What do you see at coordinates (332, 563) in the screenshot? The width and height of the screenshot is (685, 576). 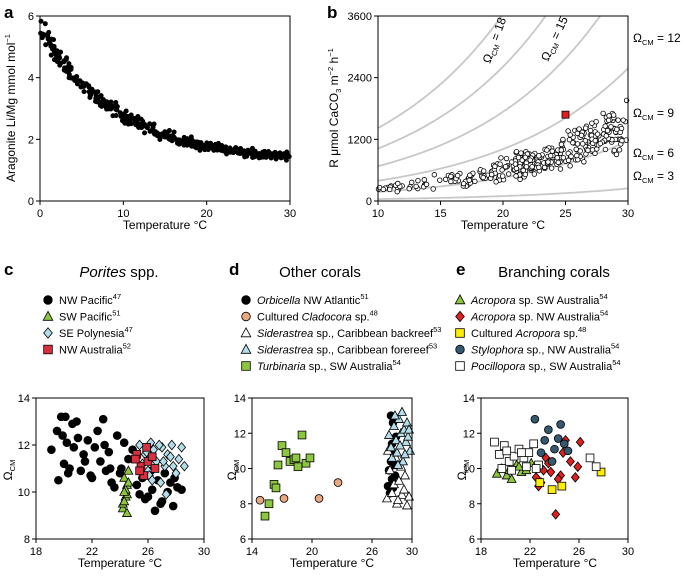 I see `panel-d-xlabel: Temperature °C` at bounding box center [332, 563].